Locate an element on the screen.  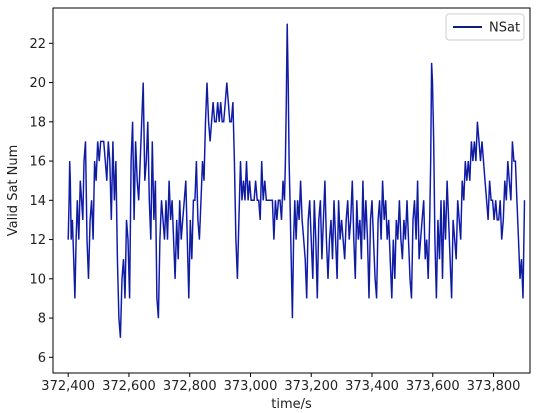
x-tick-label: 373,600 is located at coordinates (433, 386).